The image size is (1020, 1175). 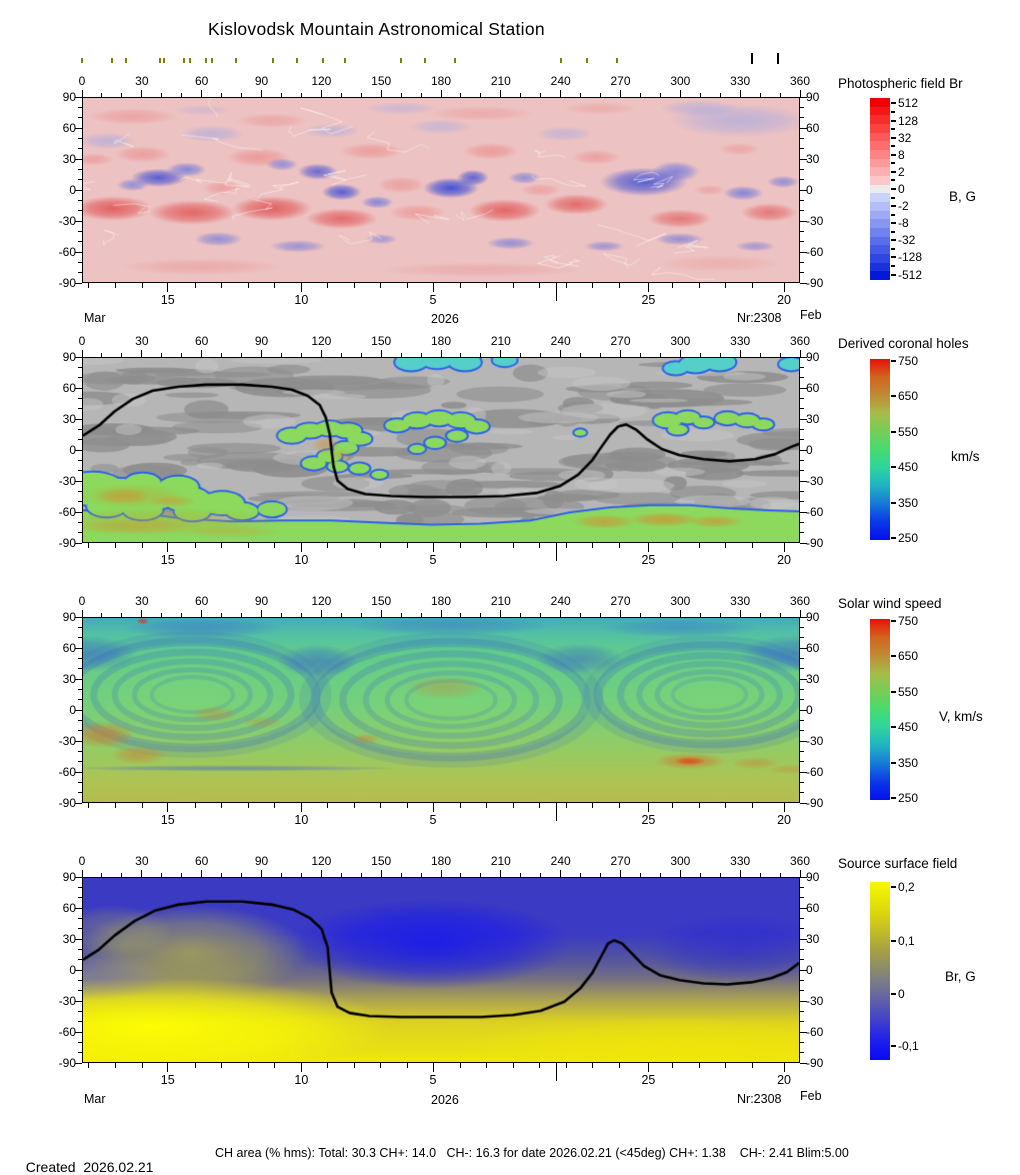 What do you see at coordinates (740, 341) in the screenshot?
I see `lon-tick-label: 330` at bounding box center [740, 341].